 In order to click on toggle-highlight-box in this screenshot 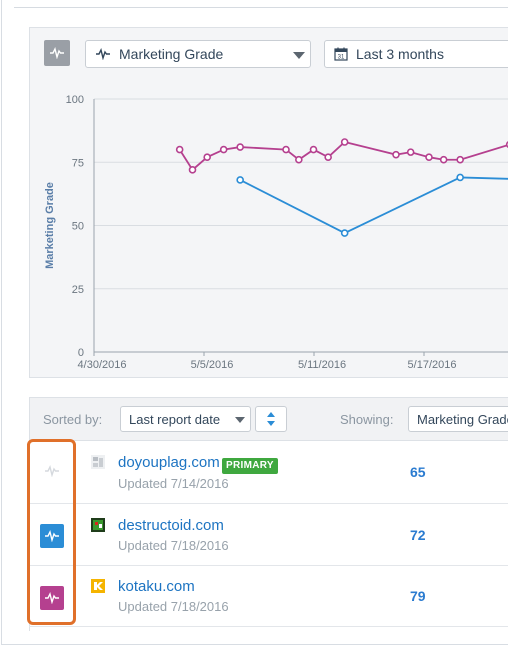, I will do `click(51, 532)`.